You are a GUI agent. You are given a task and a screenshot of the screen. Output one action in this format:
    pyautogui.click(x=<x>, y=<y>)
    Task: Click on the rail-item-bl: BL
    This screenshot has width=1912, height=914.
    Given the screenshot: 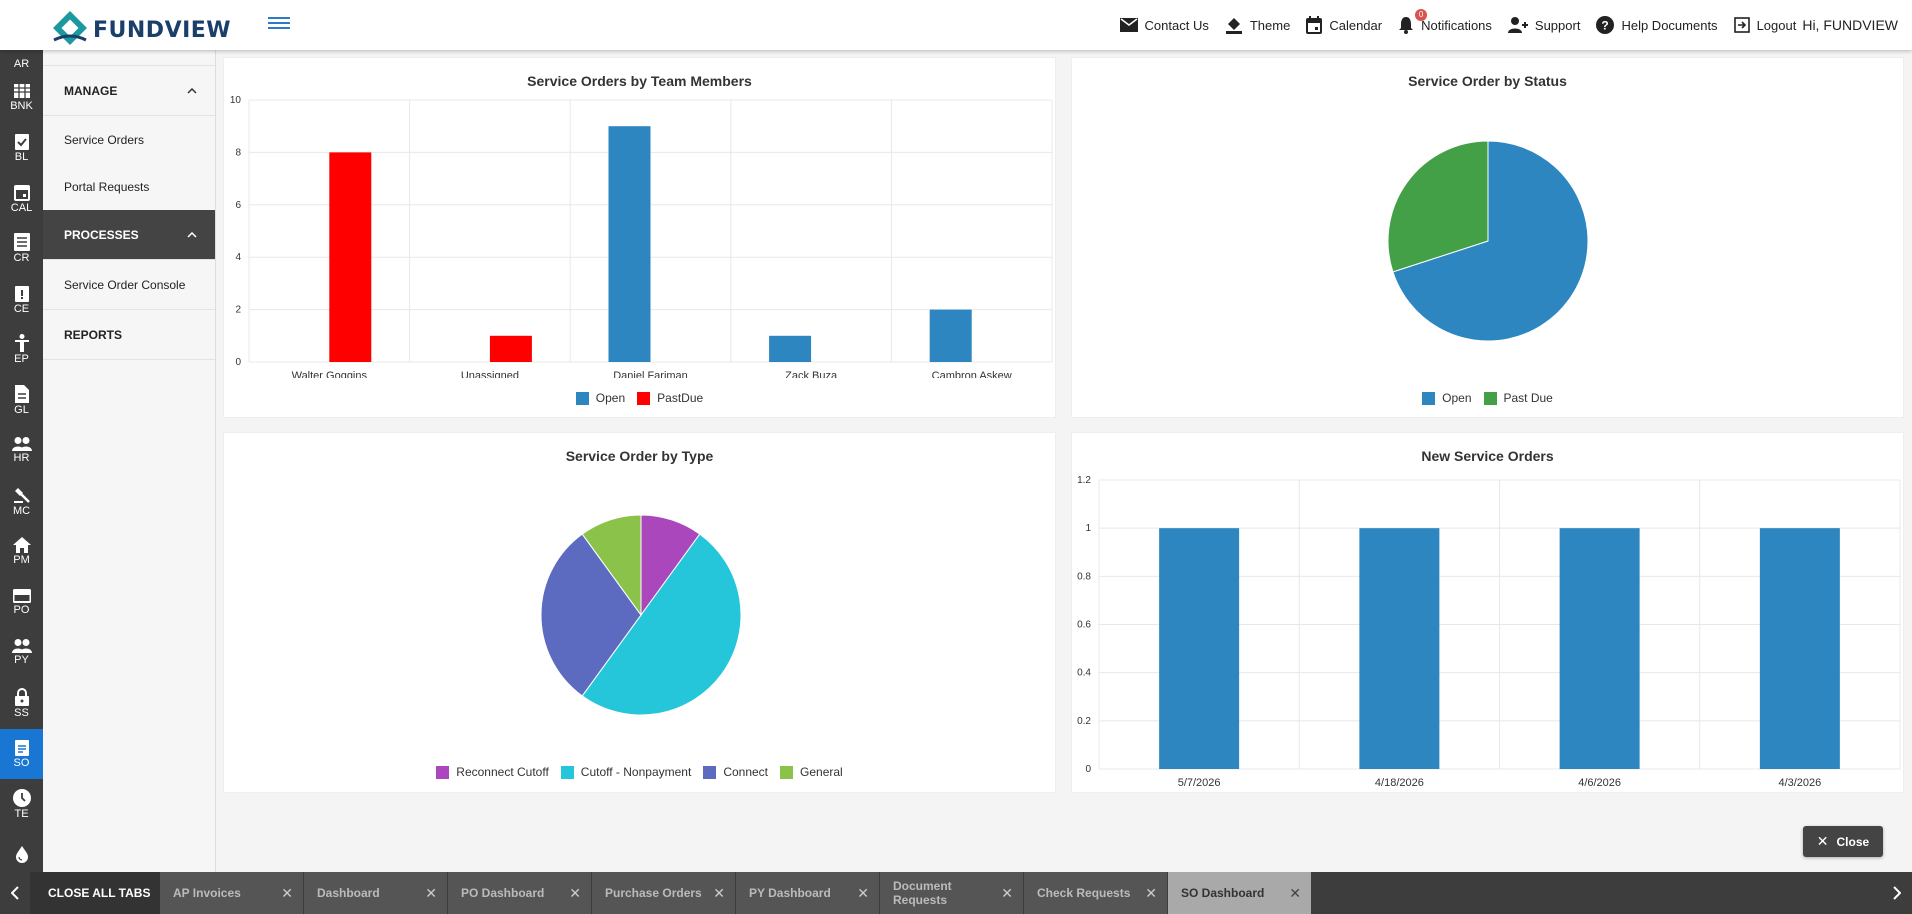 What is the action you would take?
    pyautogui.click(x=21, y=148)
    